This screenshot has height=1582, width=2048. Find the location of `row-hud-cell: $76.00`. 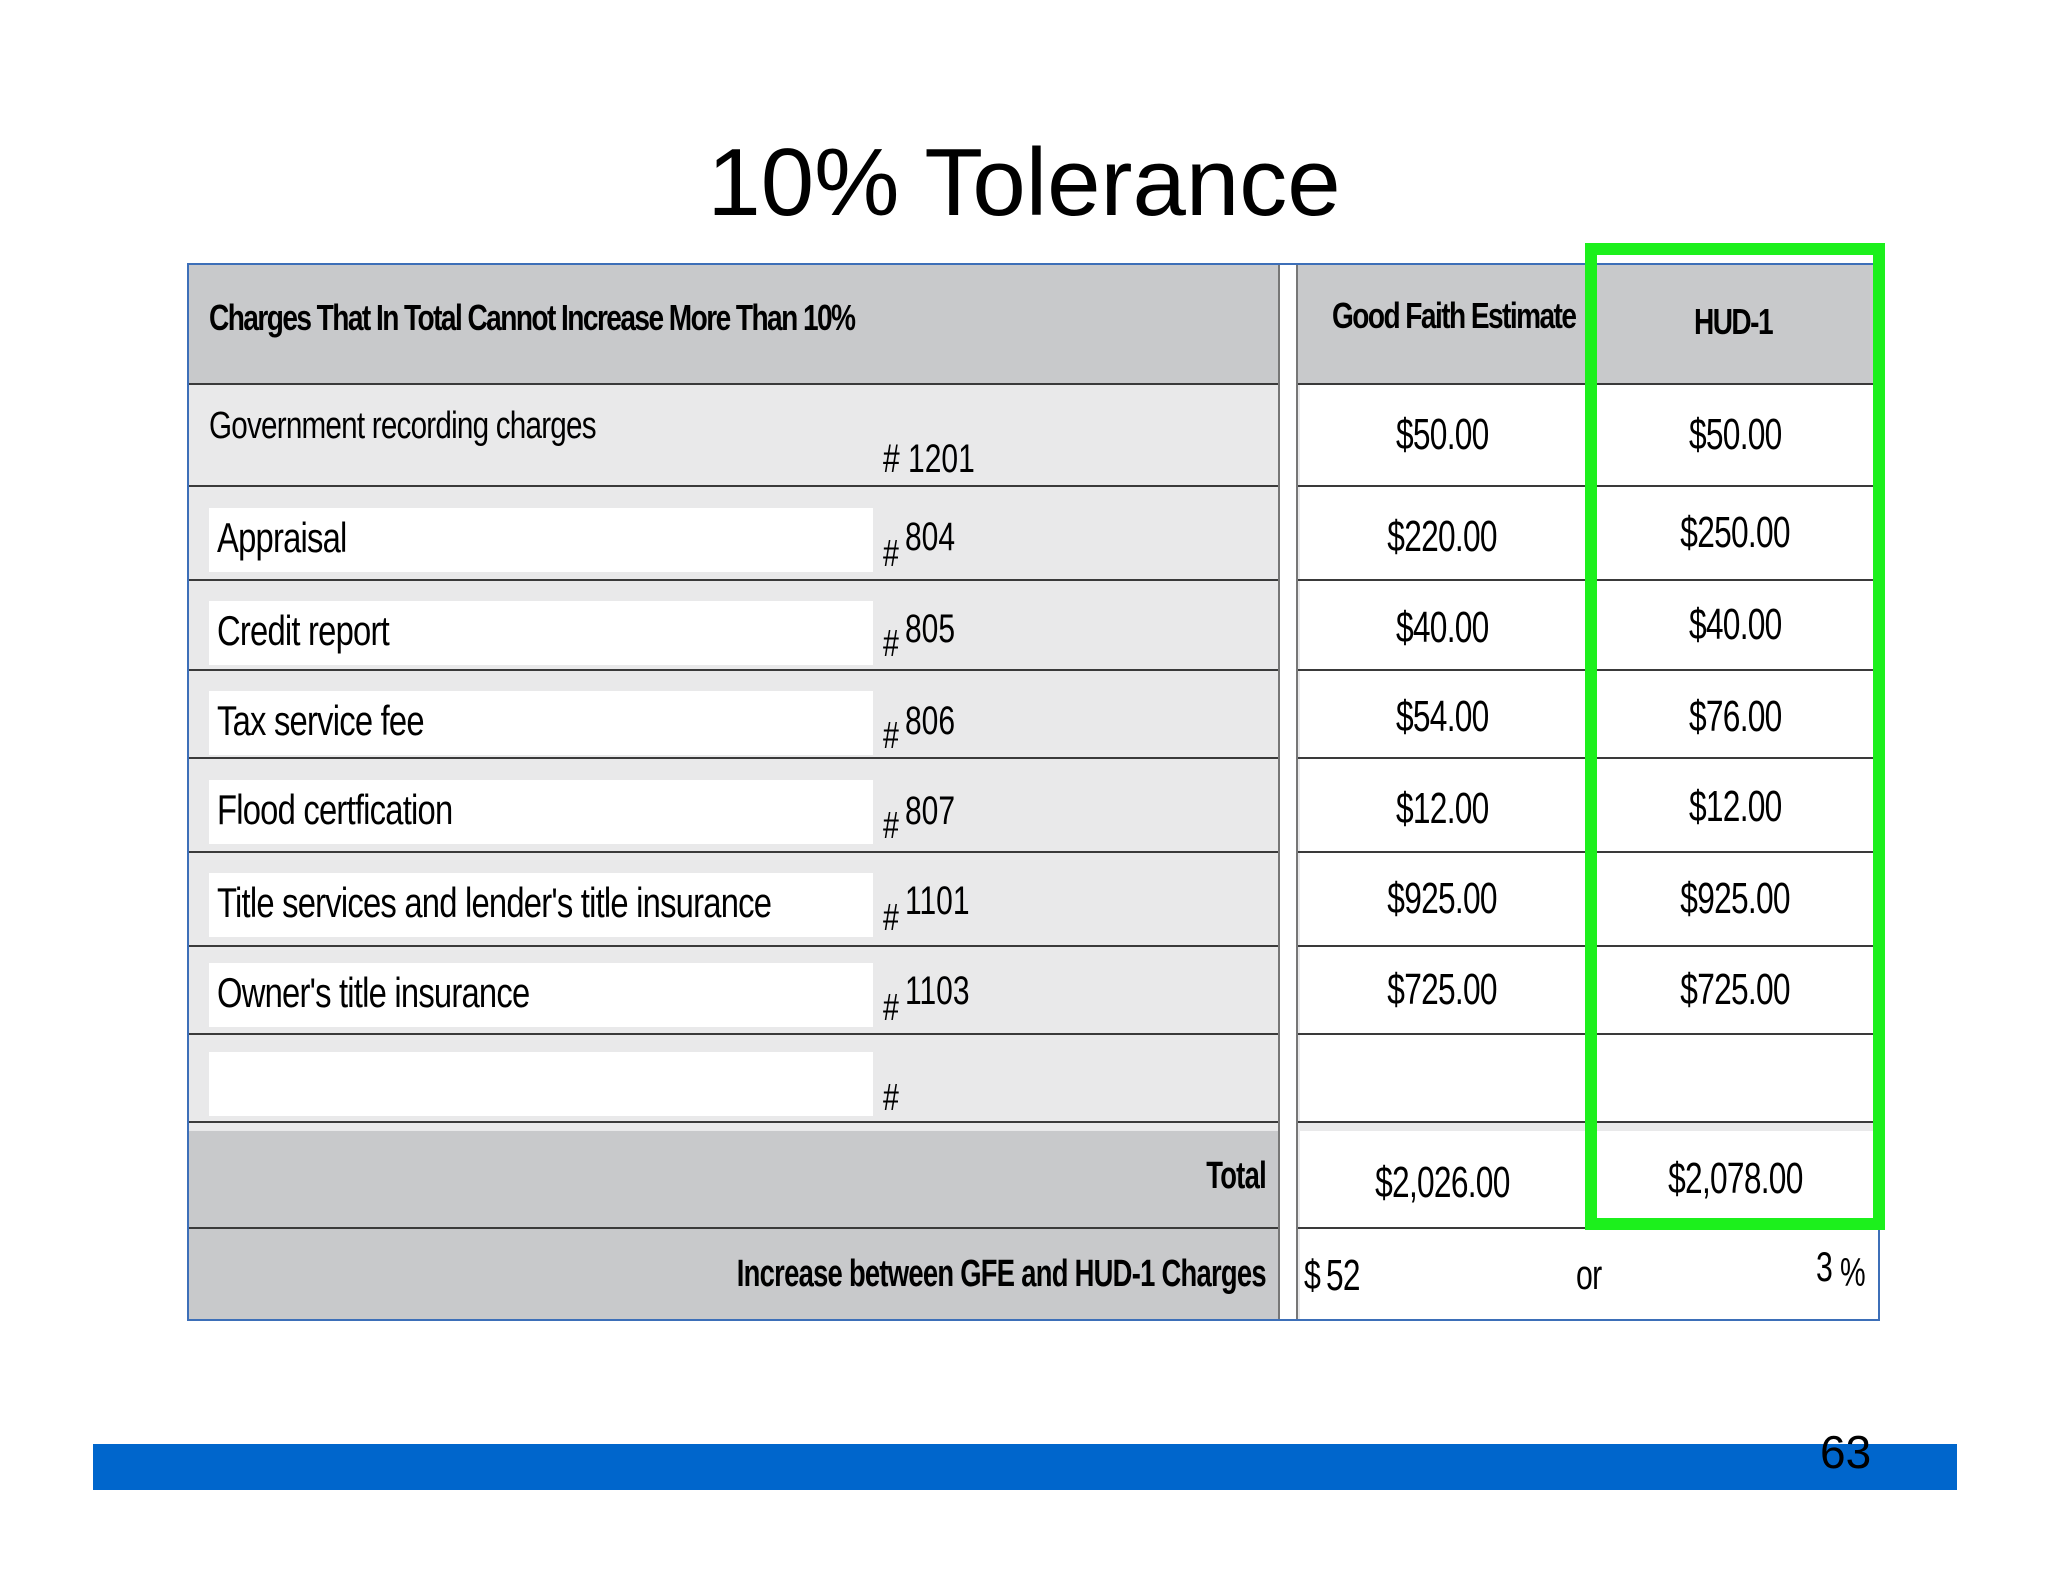

row-hud-cell: $76.00 is located at coordinates (1735, 714).